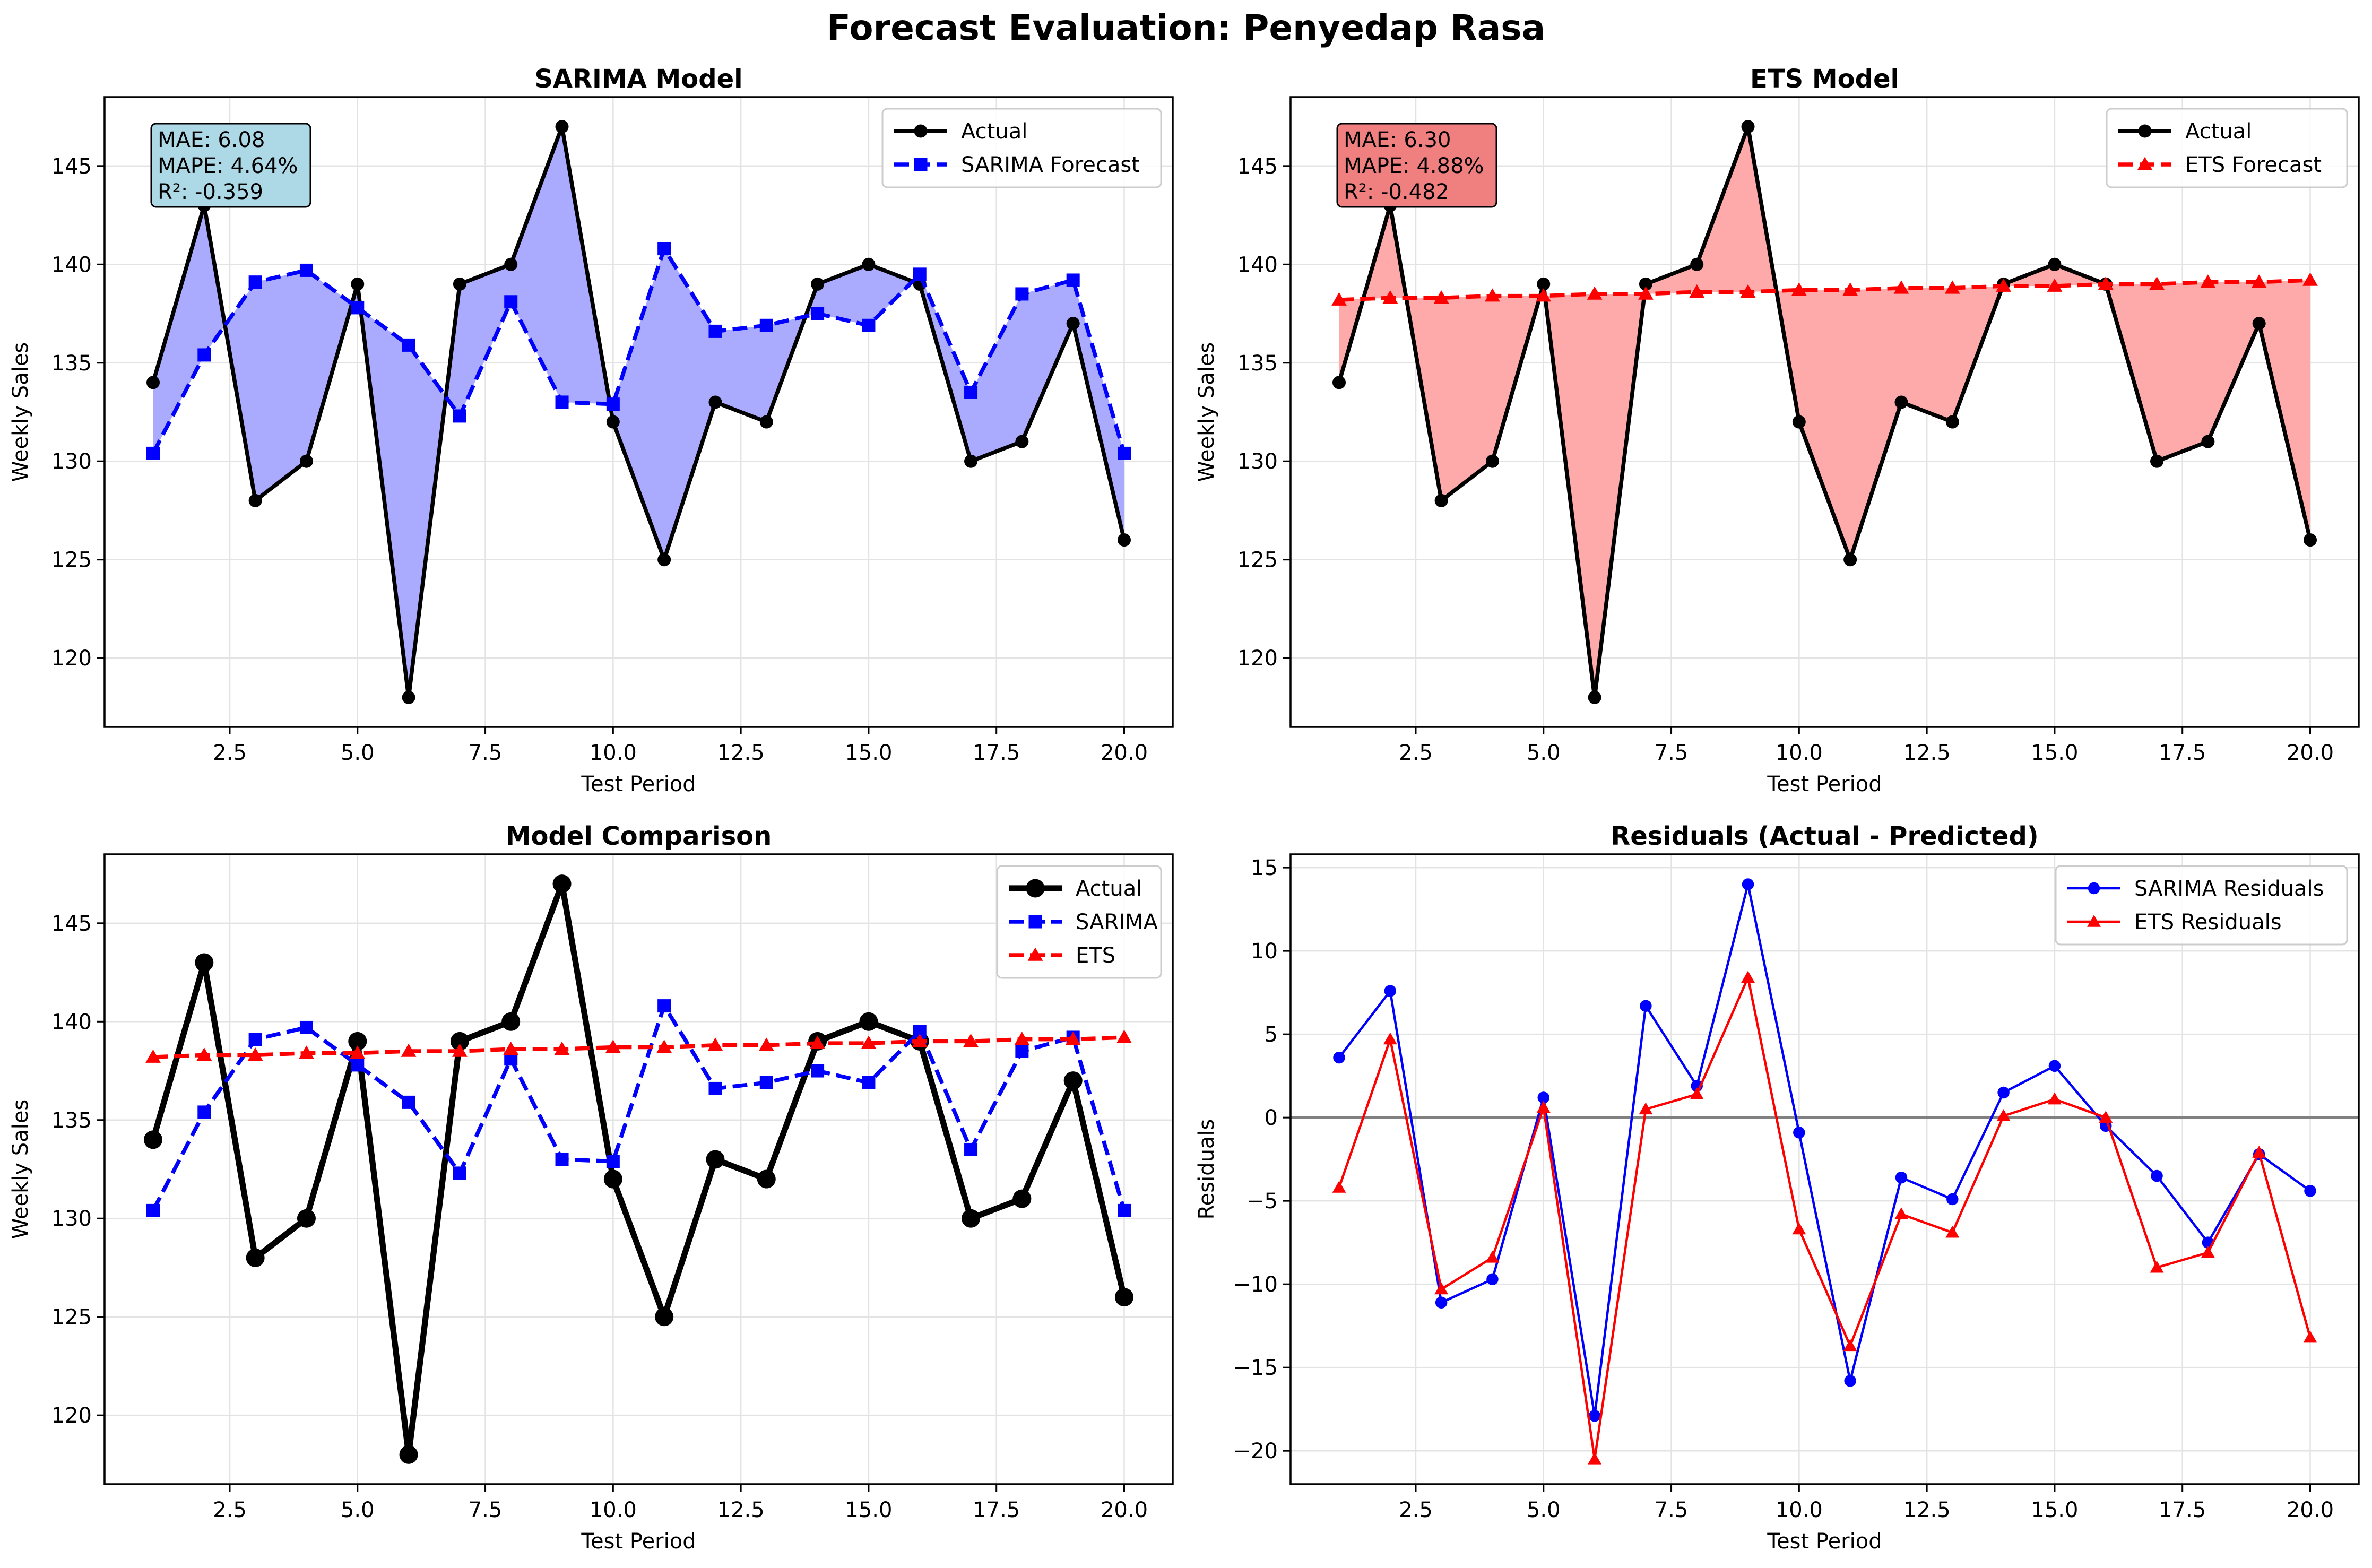  What do you see at coordinates (72, 1416) in the screenshot?
I see `y-tick-label: 120` at bounding box center [72, 1416].